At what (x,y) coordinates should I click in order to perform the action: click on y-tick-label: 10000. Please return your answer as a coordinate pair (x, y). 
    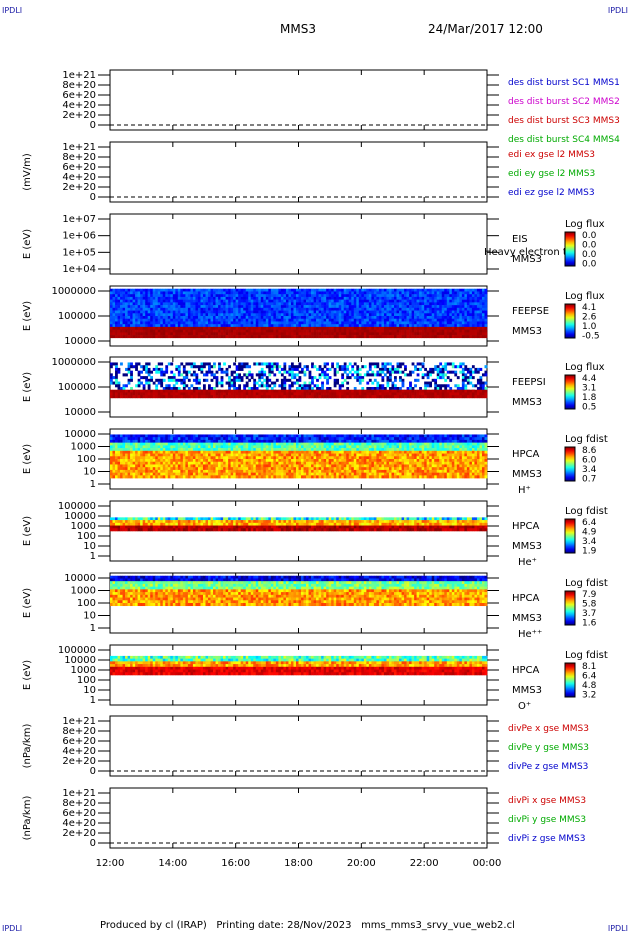
    Looking at the image, I should click on (80, 434).